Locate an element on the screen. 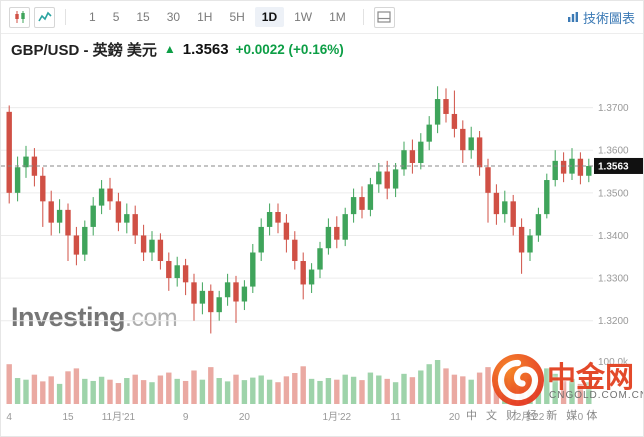 The height and width of the screenshot is (437, 644). last-price-tag: 1.3563 is located at coordinates (618, 165).